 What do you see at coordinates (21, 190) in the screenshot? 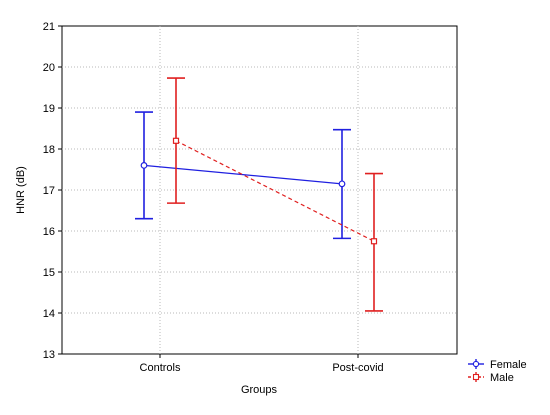
I see `y-axis-title: HNR (dB)` at bounding box center [21, 190].